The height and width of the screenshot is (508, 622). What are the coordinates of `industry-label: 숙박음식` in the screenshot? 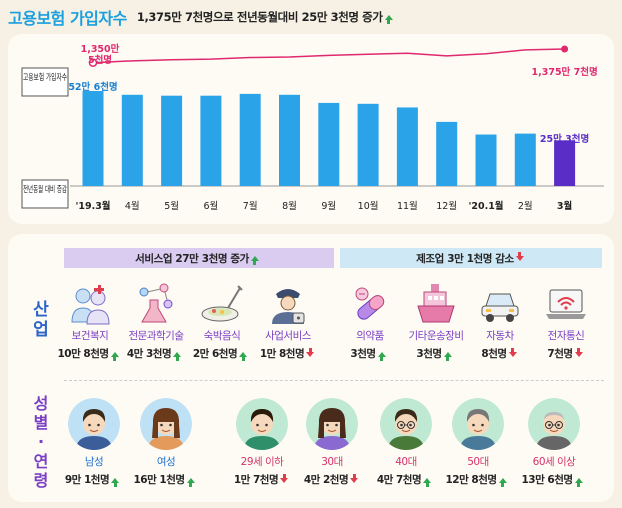 It's located at (222, 336).